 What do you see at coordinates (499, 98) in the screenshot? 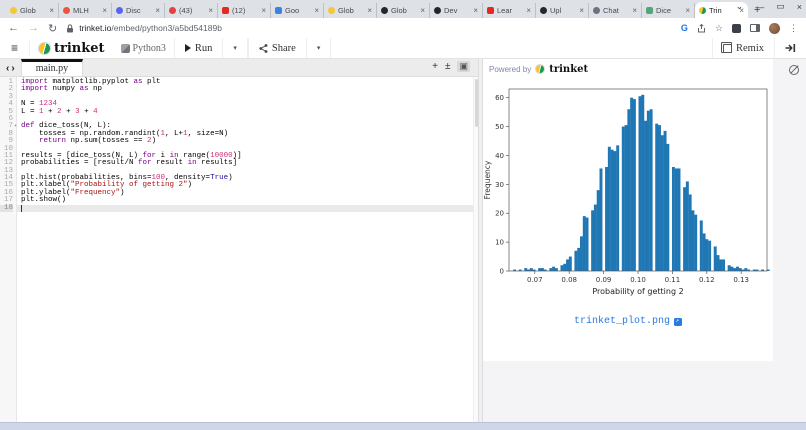
I see `svg-text: 60` at bounding box center [499, 98].